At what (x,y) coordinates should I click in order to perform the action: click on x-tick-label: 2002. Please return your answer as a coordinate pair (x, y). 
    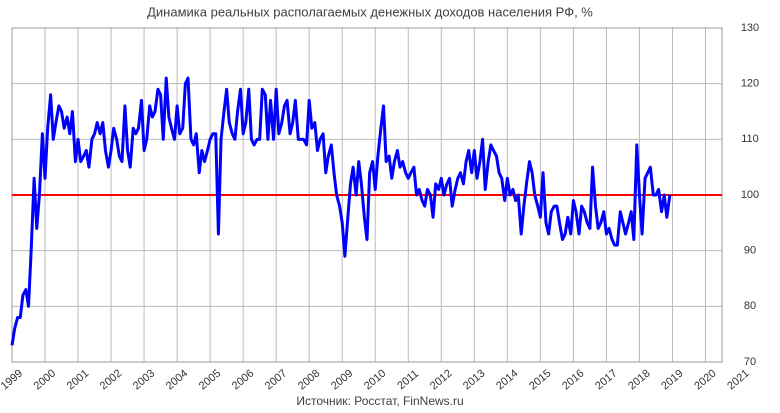
    Looking at the image, I should click on (111, 379).